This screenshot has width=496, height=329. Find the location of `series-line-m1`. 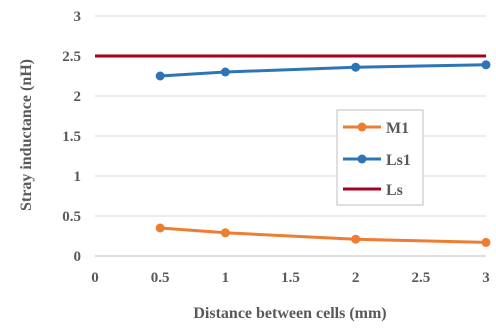

series-line-m1 is located at coordinates (323, 235).